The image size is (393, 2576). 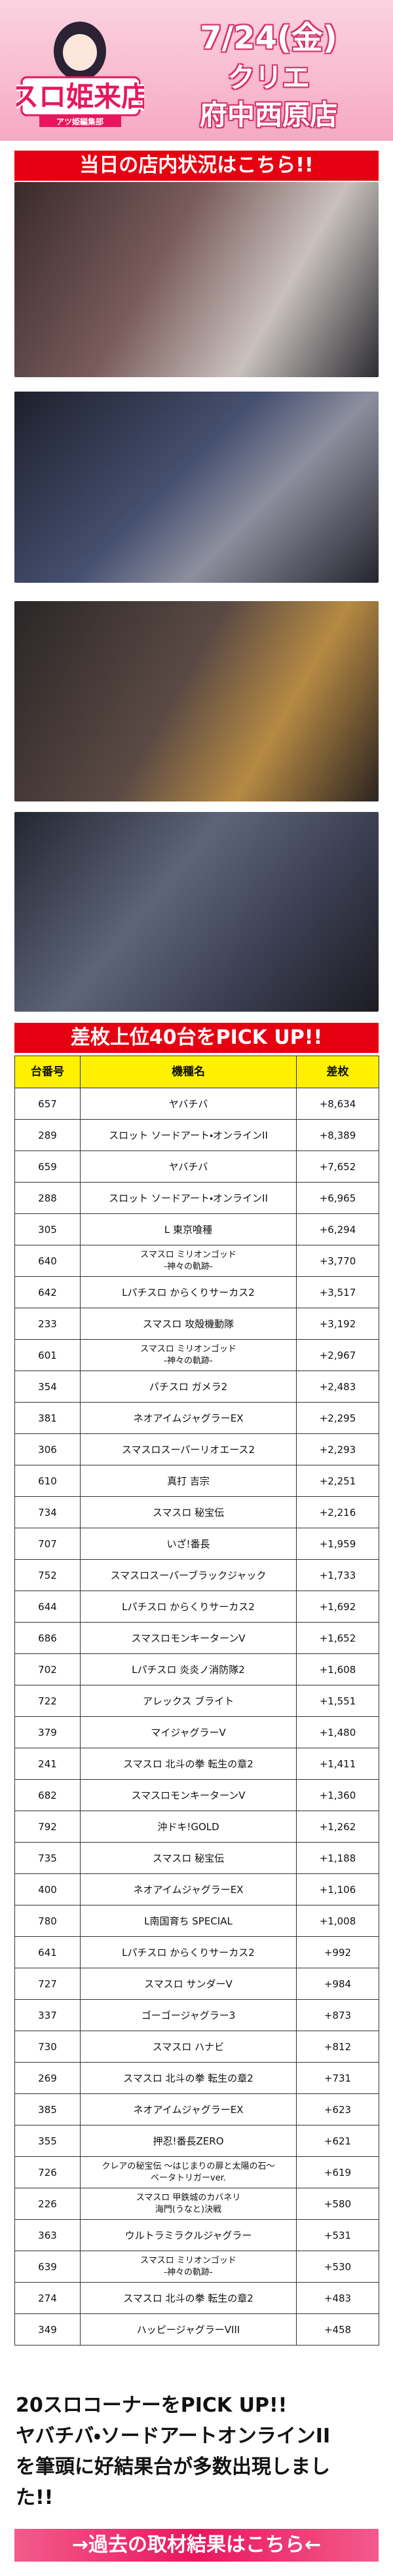 What do you see at coordinates (338, 2109) in the screenshot?
I see `difference: +623` at bounding box center [338, 2109].